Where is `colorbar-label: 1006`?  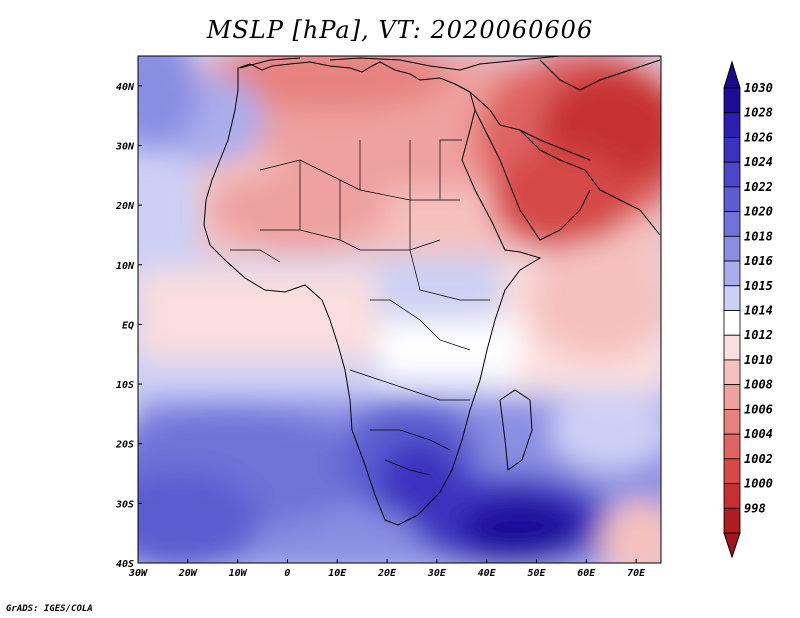 colorbar-label: 1006 is located at coordinates (758, 409).